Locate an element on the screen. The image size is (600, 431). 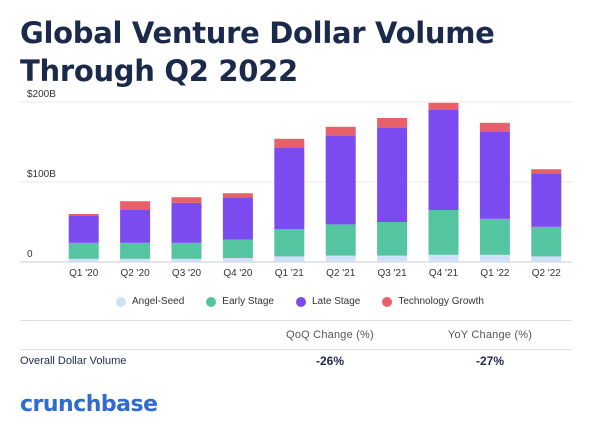
y-tick-label: $100B is located at coordinates (41, 174).